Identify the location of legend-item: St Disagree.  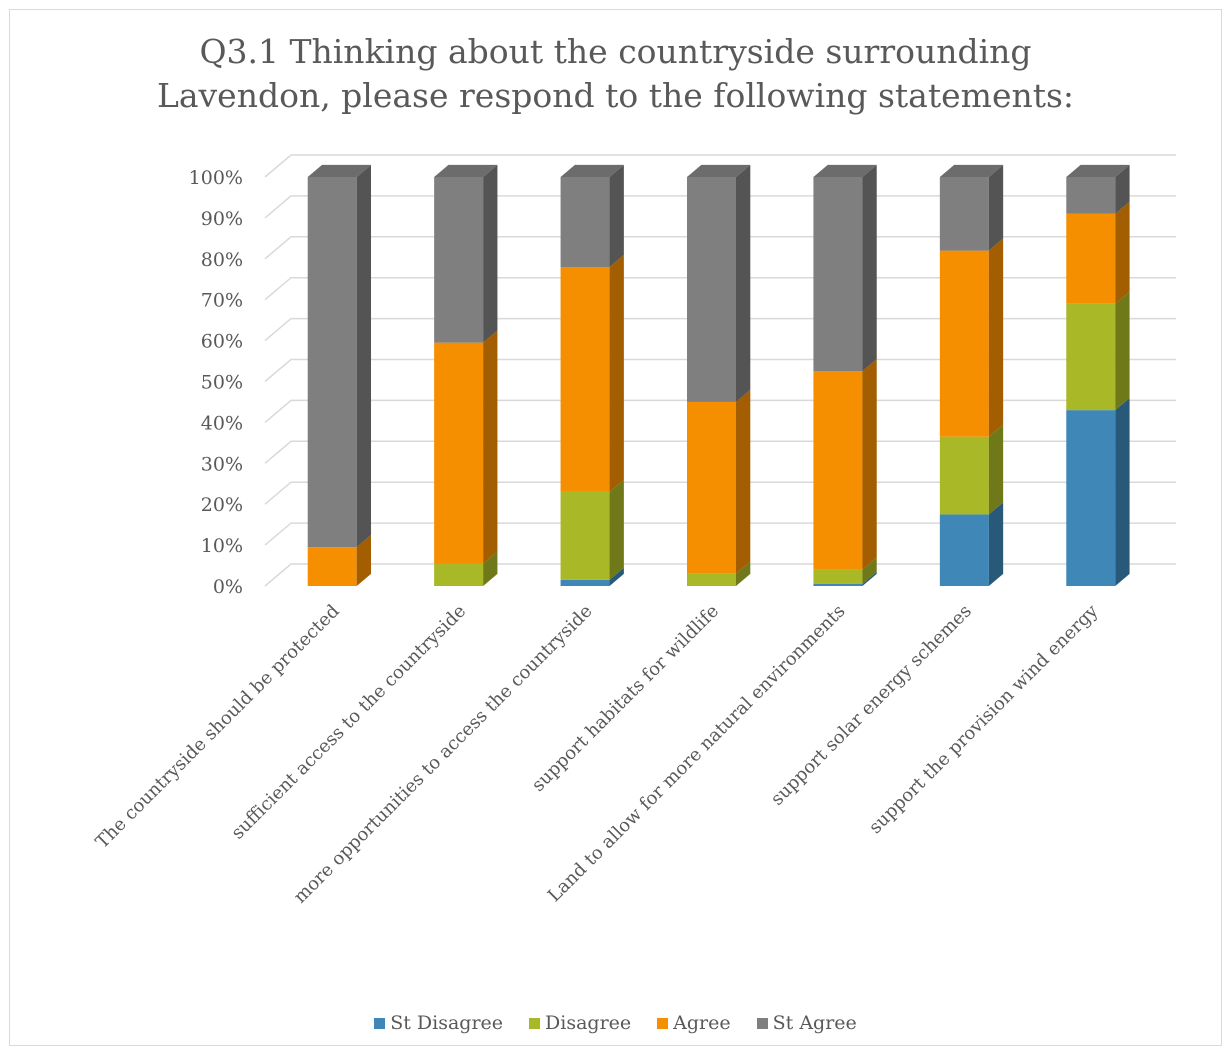
(438, 1023).